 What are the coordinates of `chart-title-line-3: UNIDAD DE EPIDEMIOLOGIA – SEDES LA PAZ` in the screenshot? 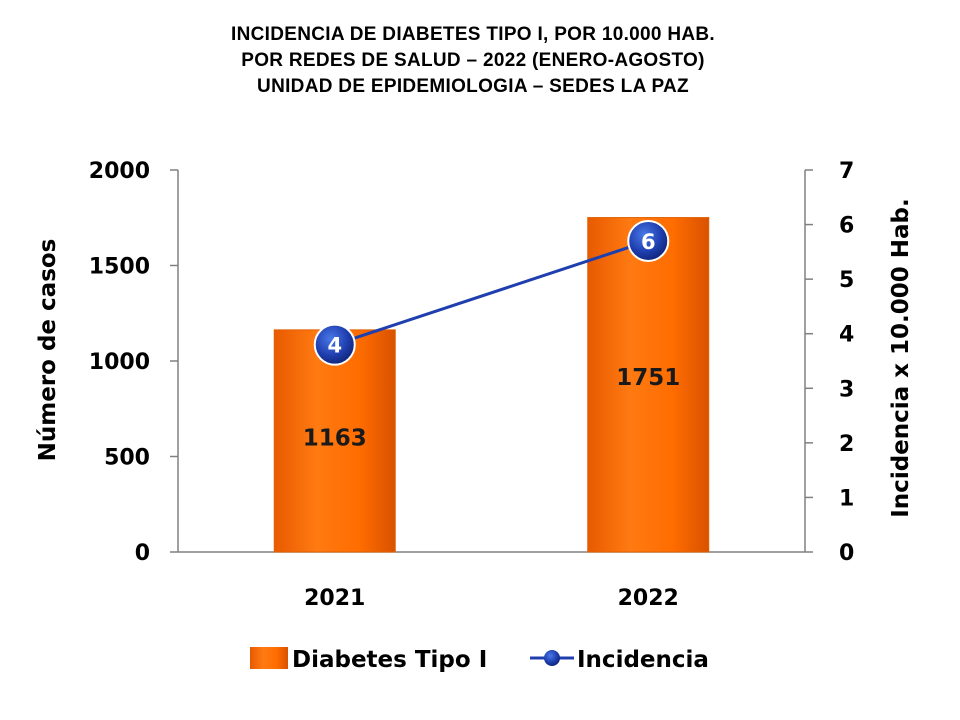 It's located at (473, 86).